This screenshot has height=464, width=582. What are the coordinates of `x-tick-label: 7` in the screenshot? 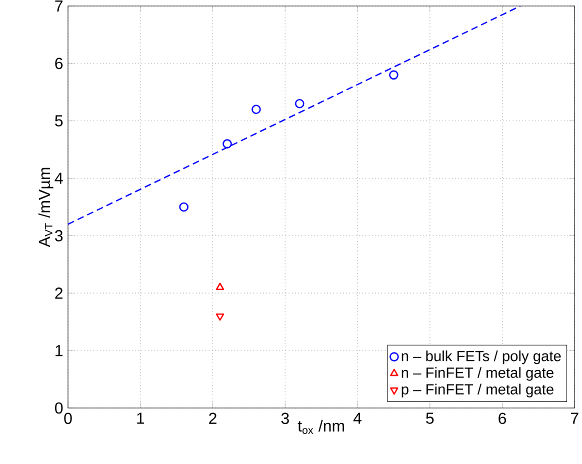 It's located at (574, 418).